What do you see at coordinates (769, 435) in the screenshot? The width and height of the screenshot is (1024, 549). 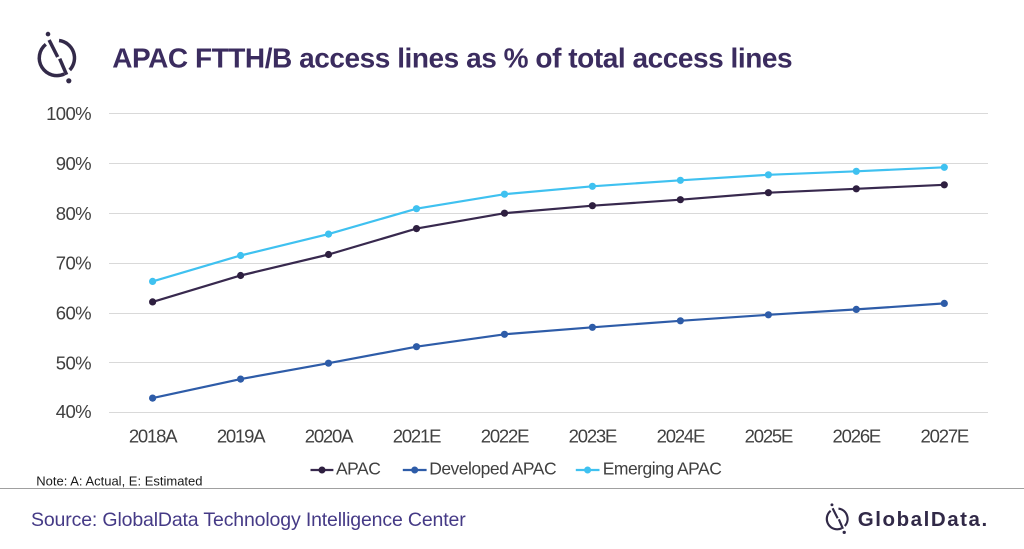 I see `svg-text: 2025E` at bounding box center [769, 435].